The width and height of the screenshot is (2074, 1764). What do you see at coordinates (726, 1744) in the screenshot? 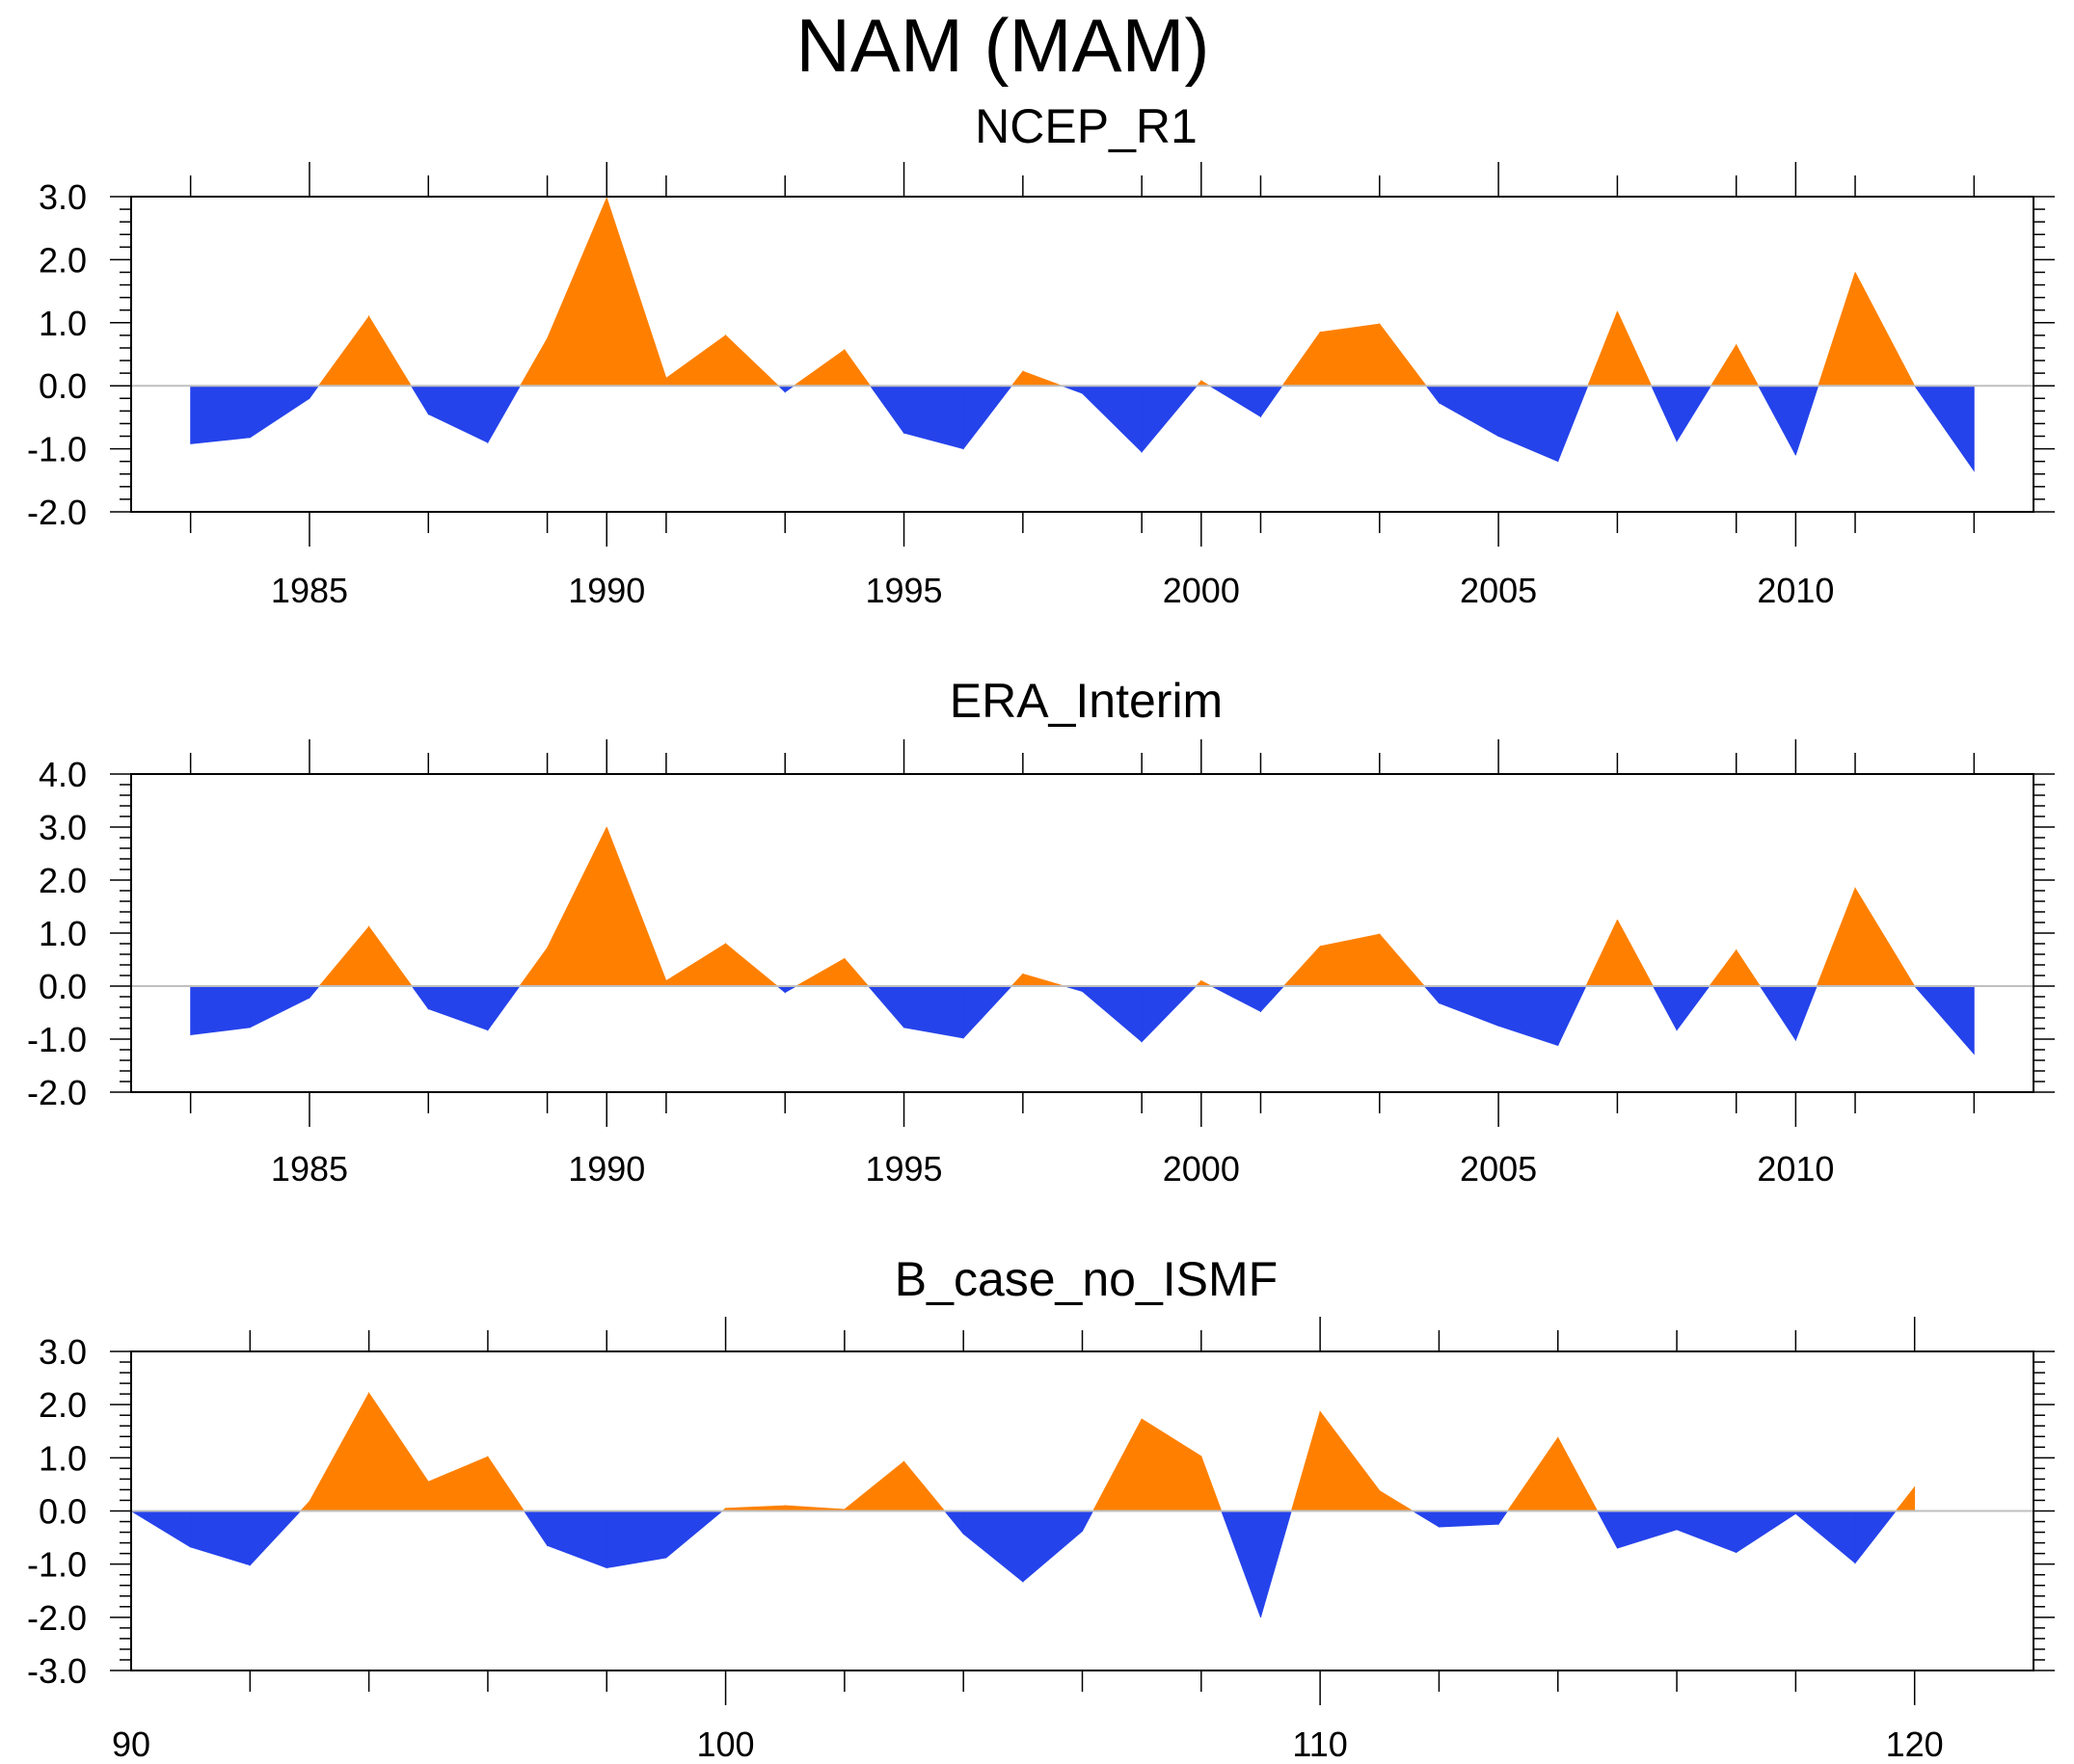
I see `x-tick-label: 100` at bounding box center [726, 1744].